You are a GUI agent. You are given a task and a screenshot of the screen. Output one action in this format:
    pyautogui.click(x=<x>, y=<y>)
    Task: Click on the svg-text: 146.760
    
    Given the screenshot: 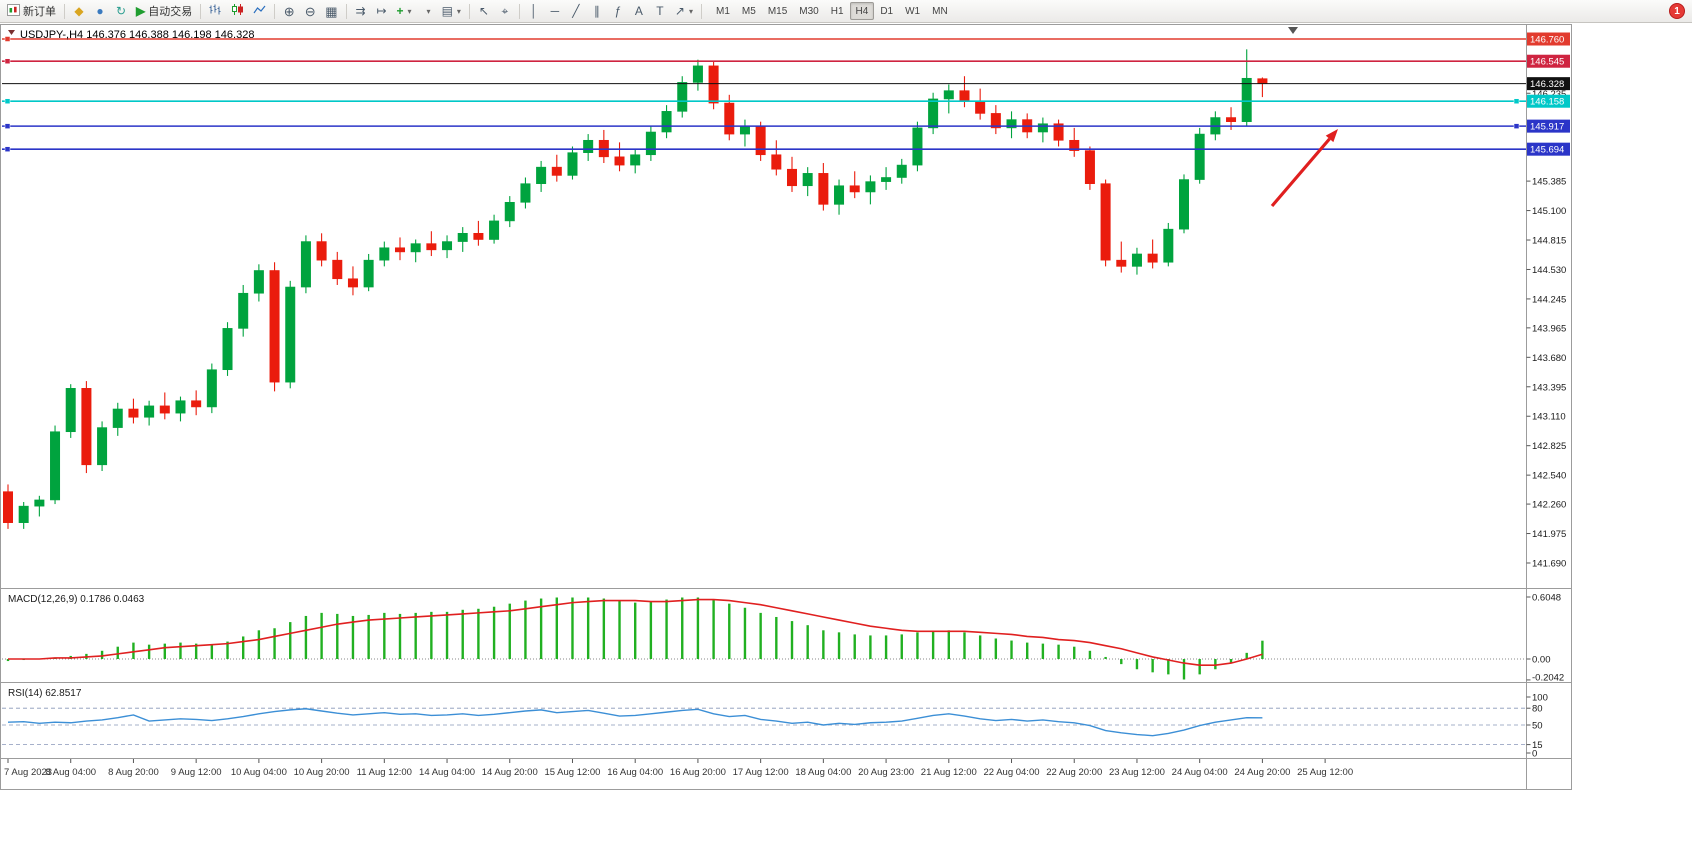 What is the action you would take?
    pyautogui.click(x=1547, y=40)
    